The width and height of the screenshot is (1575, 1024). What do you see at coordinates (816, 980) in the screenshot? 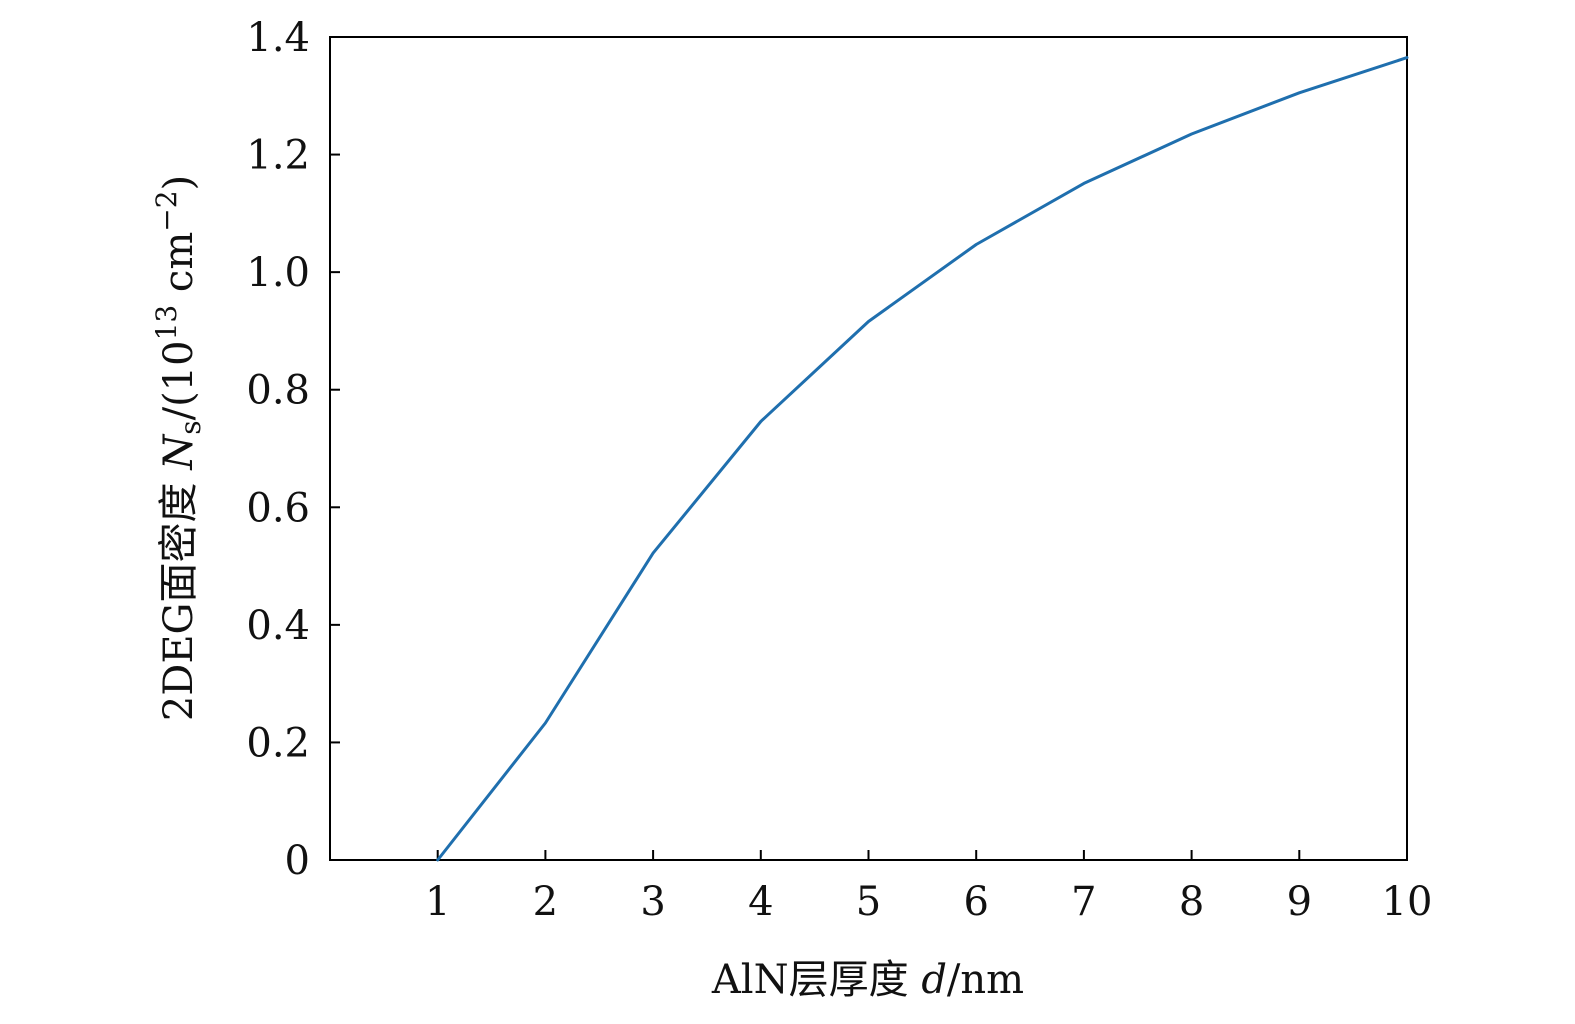
I see `x-axis-label-prefix: AlN层厚度` at bounding box center [816, 980].